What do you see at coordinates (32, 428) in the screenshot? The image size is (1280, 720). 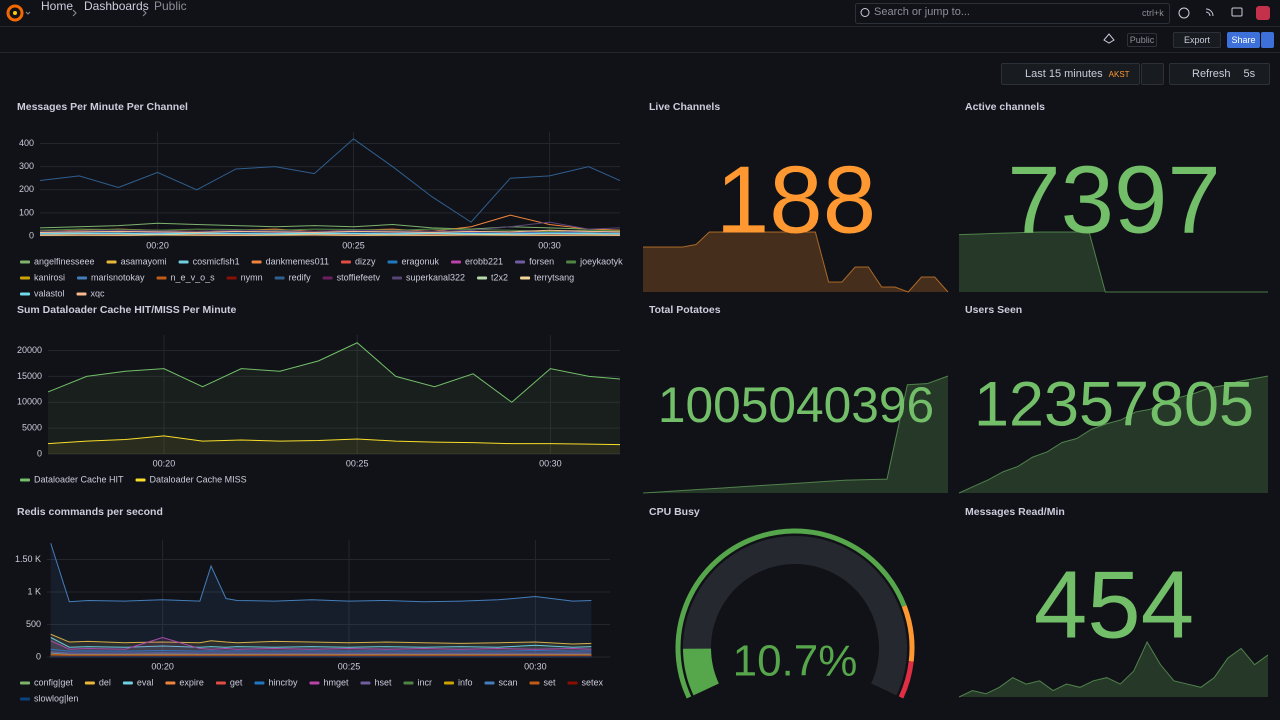 I see `y-tick-label: 5000` at bounding box center [32, 428].